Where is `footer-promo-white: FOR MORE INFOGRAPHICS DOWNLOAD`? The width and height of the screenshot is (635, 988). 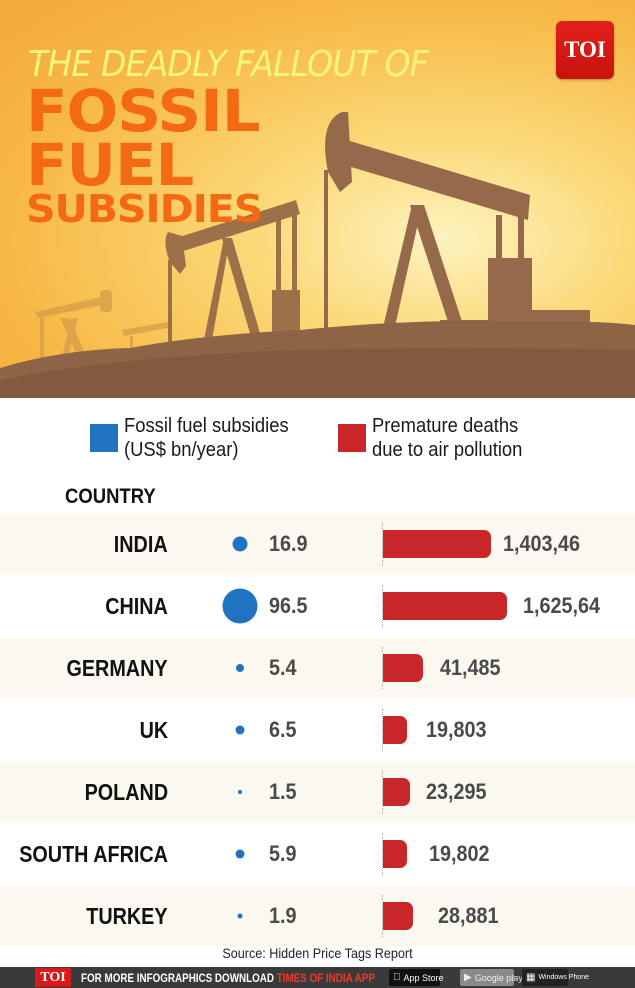 footer-promo-white: FOR MORE INFOGRAPHICS DOWNLOAD is located at coordinates (179, 977).